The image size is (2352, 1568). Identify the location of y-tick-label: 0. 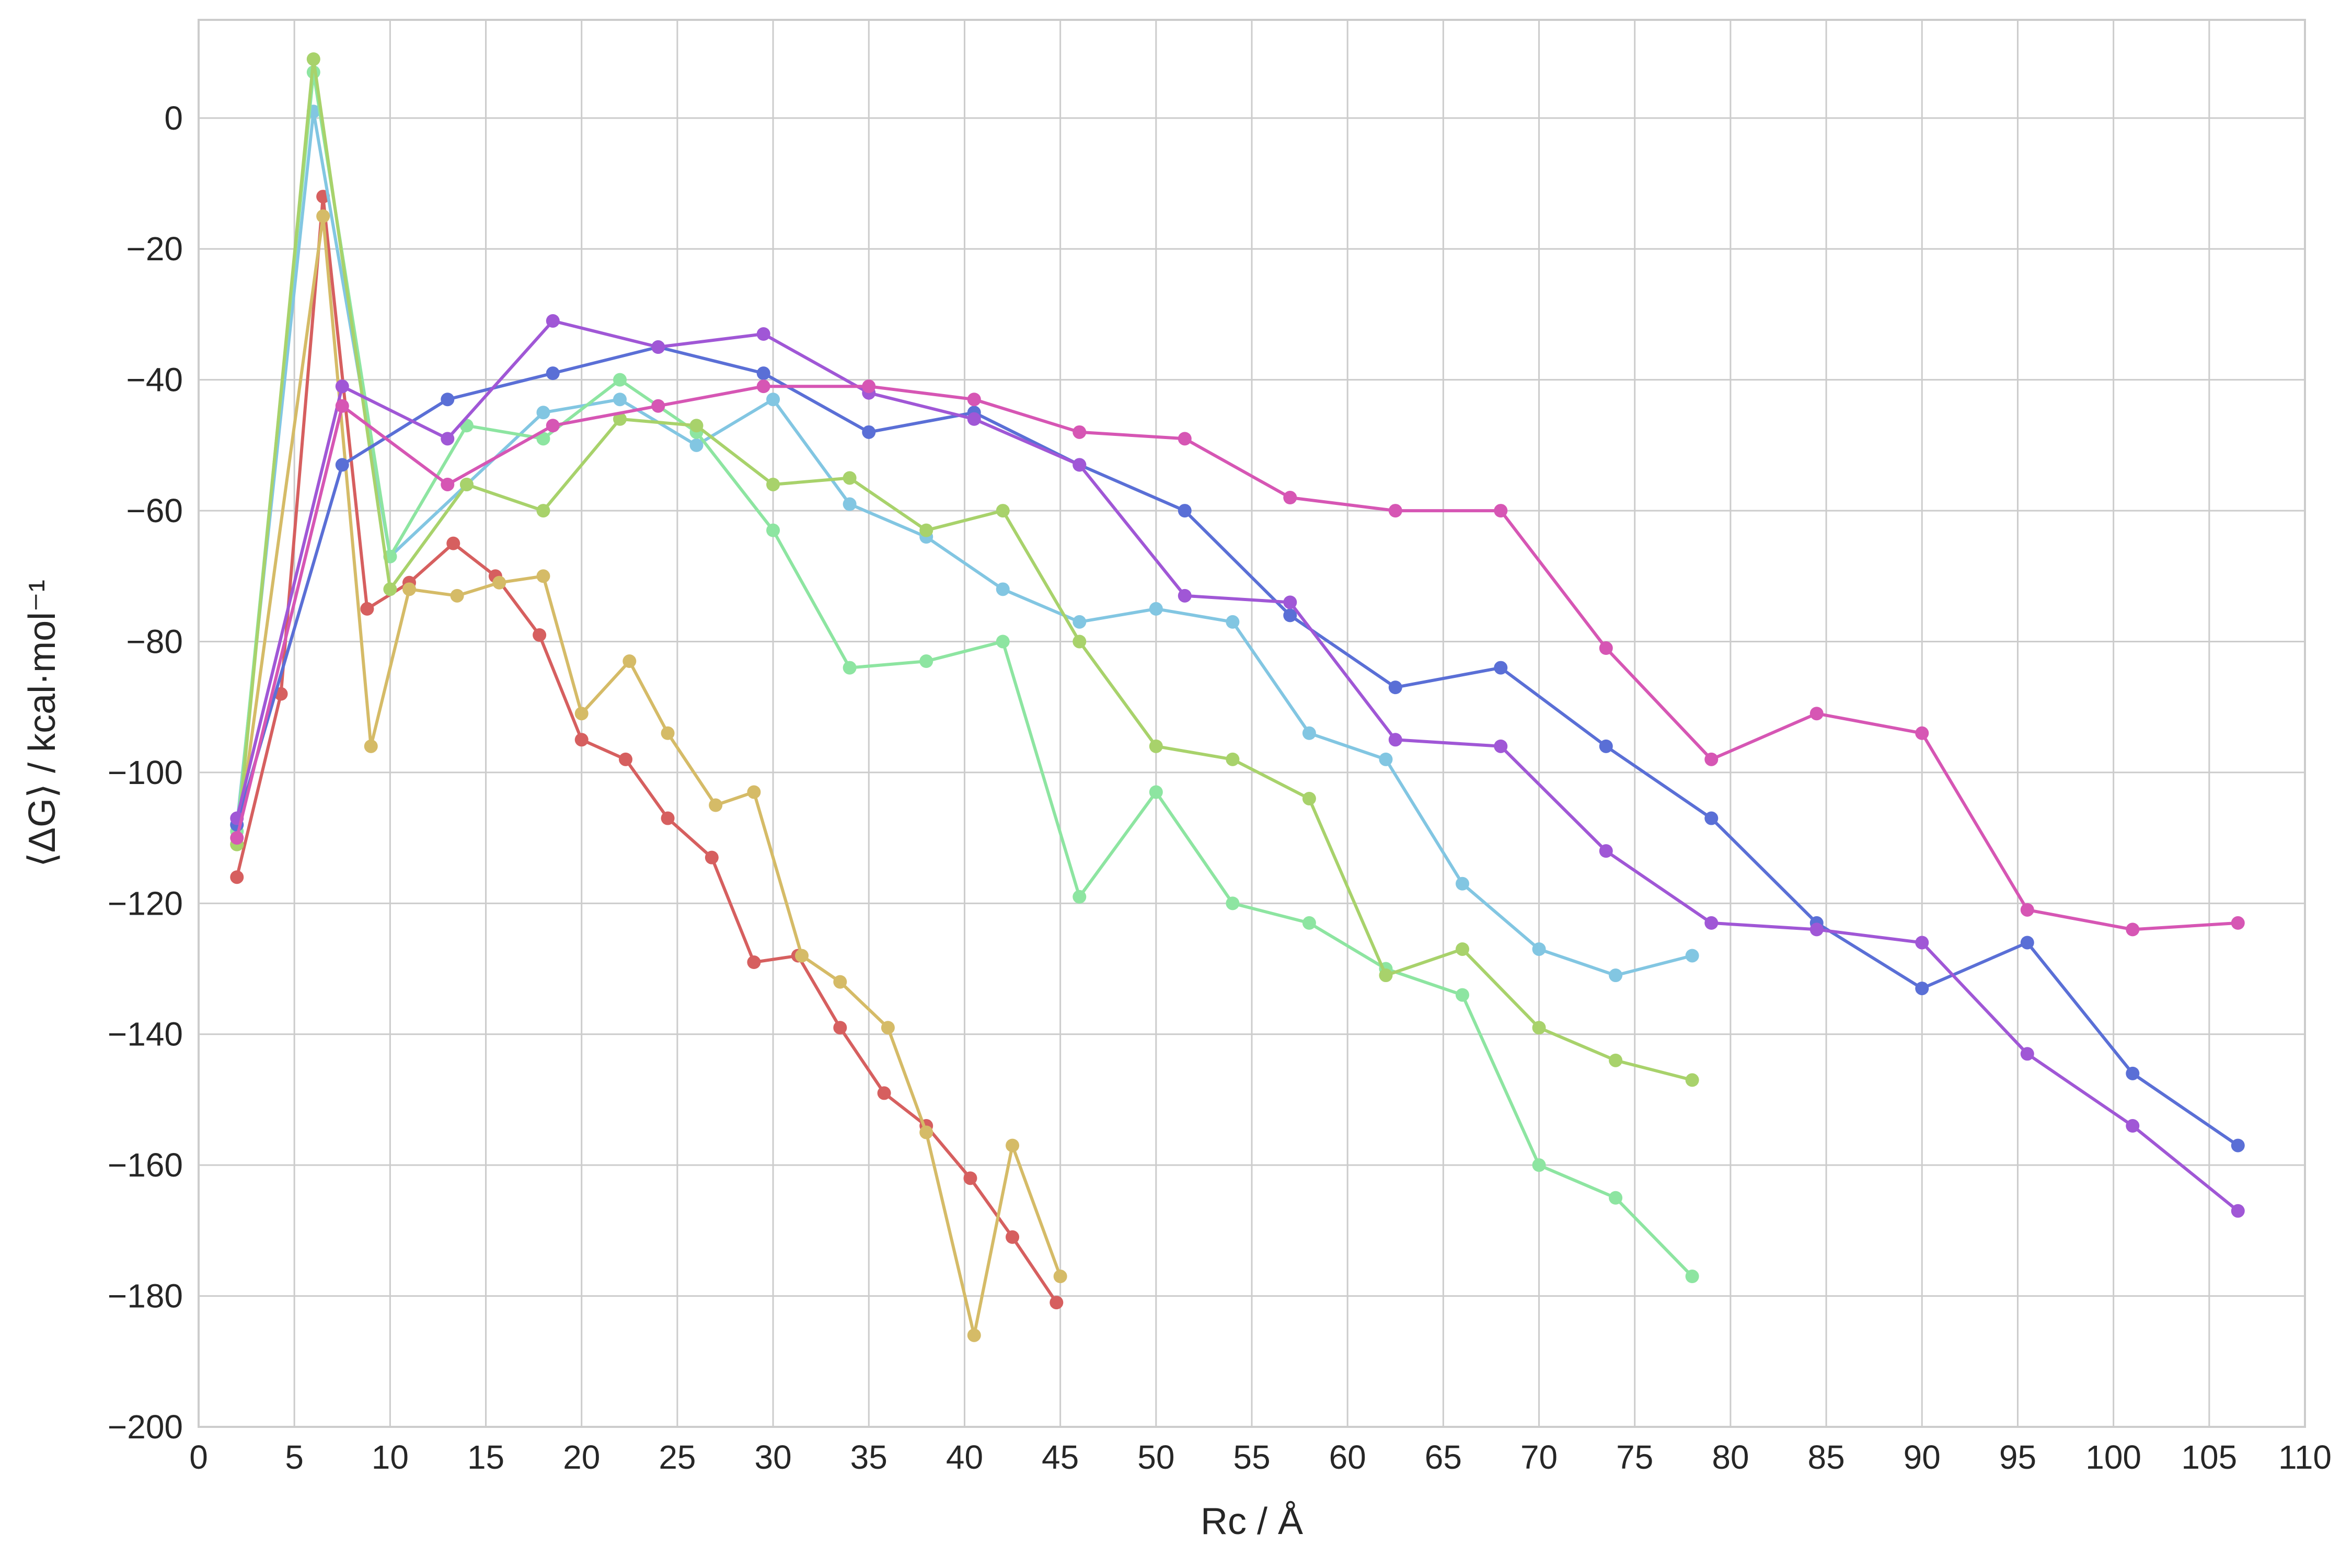
(173, 118).